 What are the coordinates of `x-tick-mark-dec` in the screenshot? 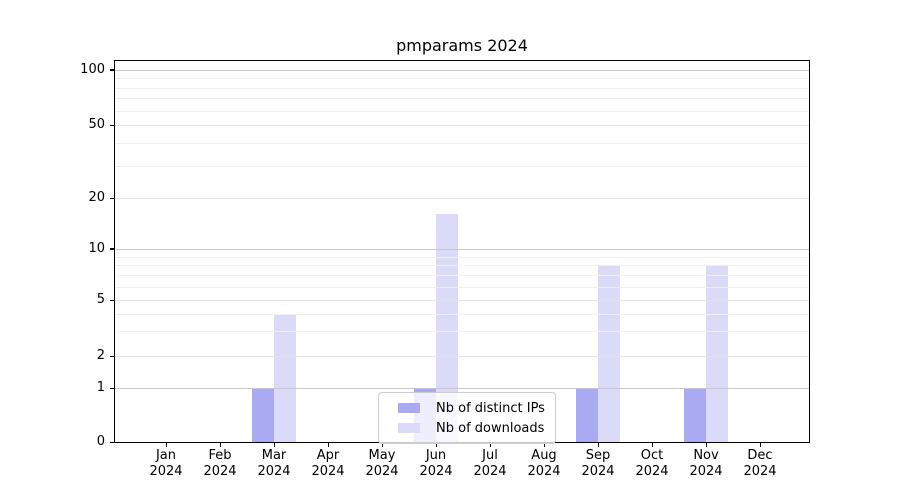 It's located at (760, 445).